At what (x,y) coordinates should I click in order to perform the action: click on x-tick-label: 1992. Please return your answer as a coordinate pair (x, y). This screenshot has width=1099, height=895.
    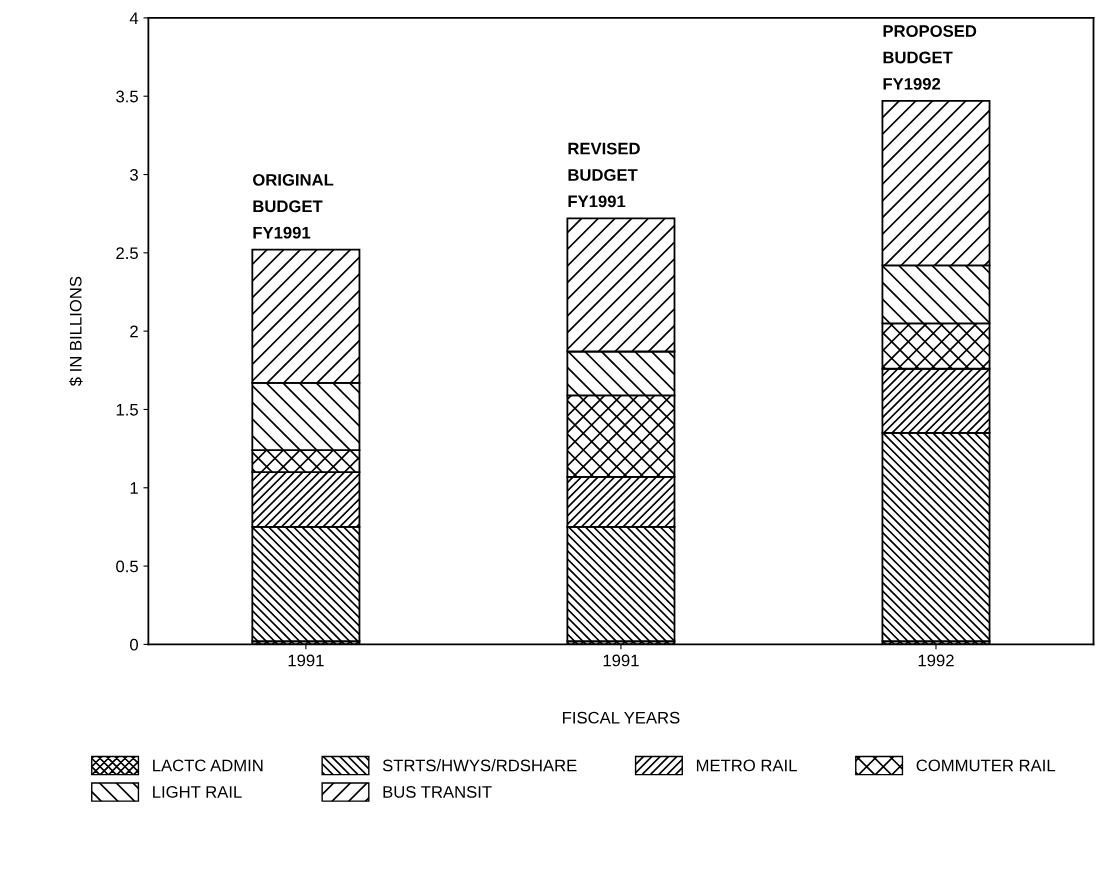
    Looking at the image, I should click on (936, 660).